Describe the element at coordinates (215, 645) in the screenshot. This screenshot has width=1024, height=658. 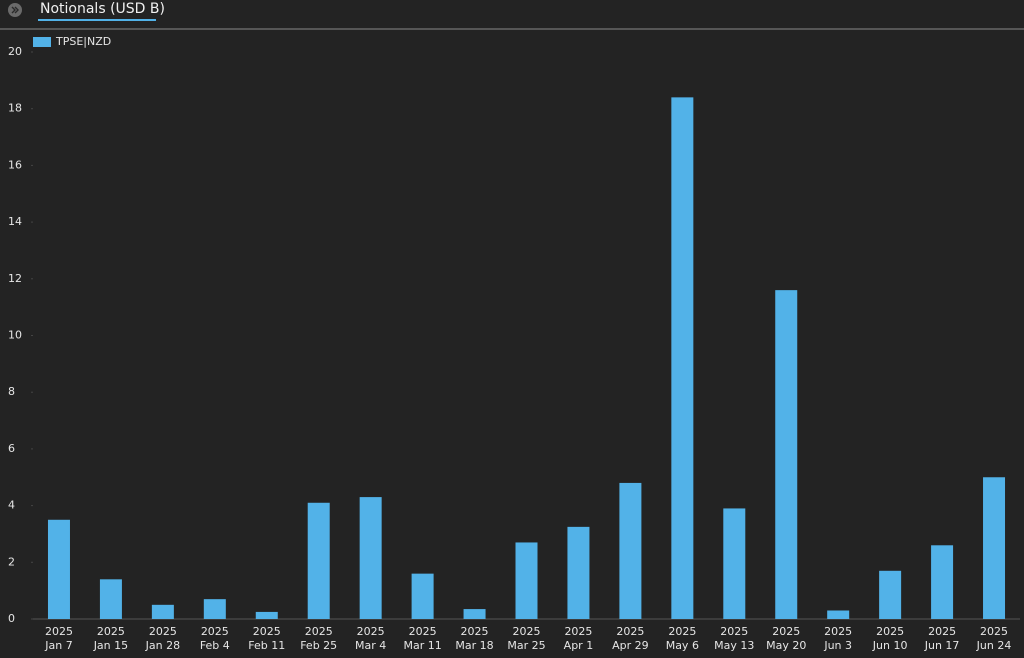
I see `x-tick-line: Feb 4` at that location.